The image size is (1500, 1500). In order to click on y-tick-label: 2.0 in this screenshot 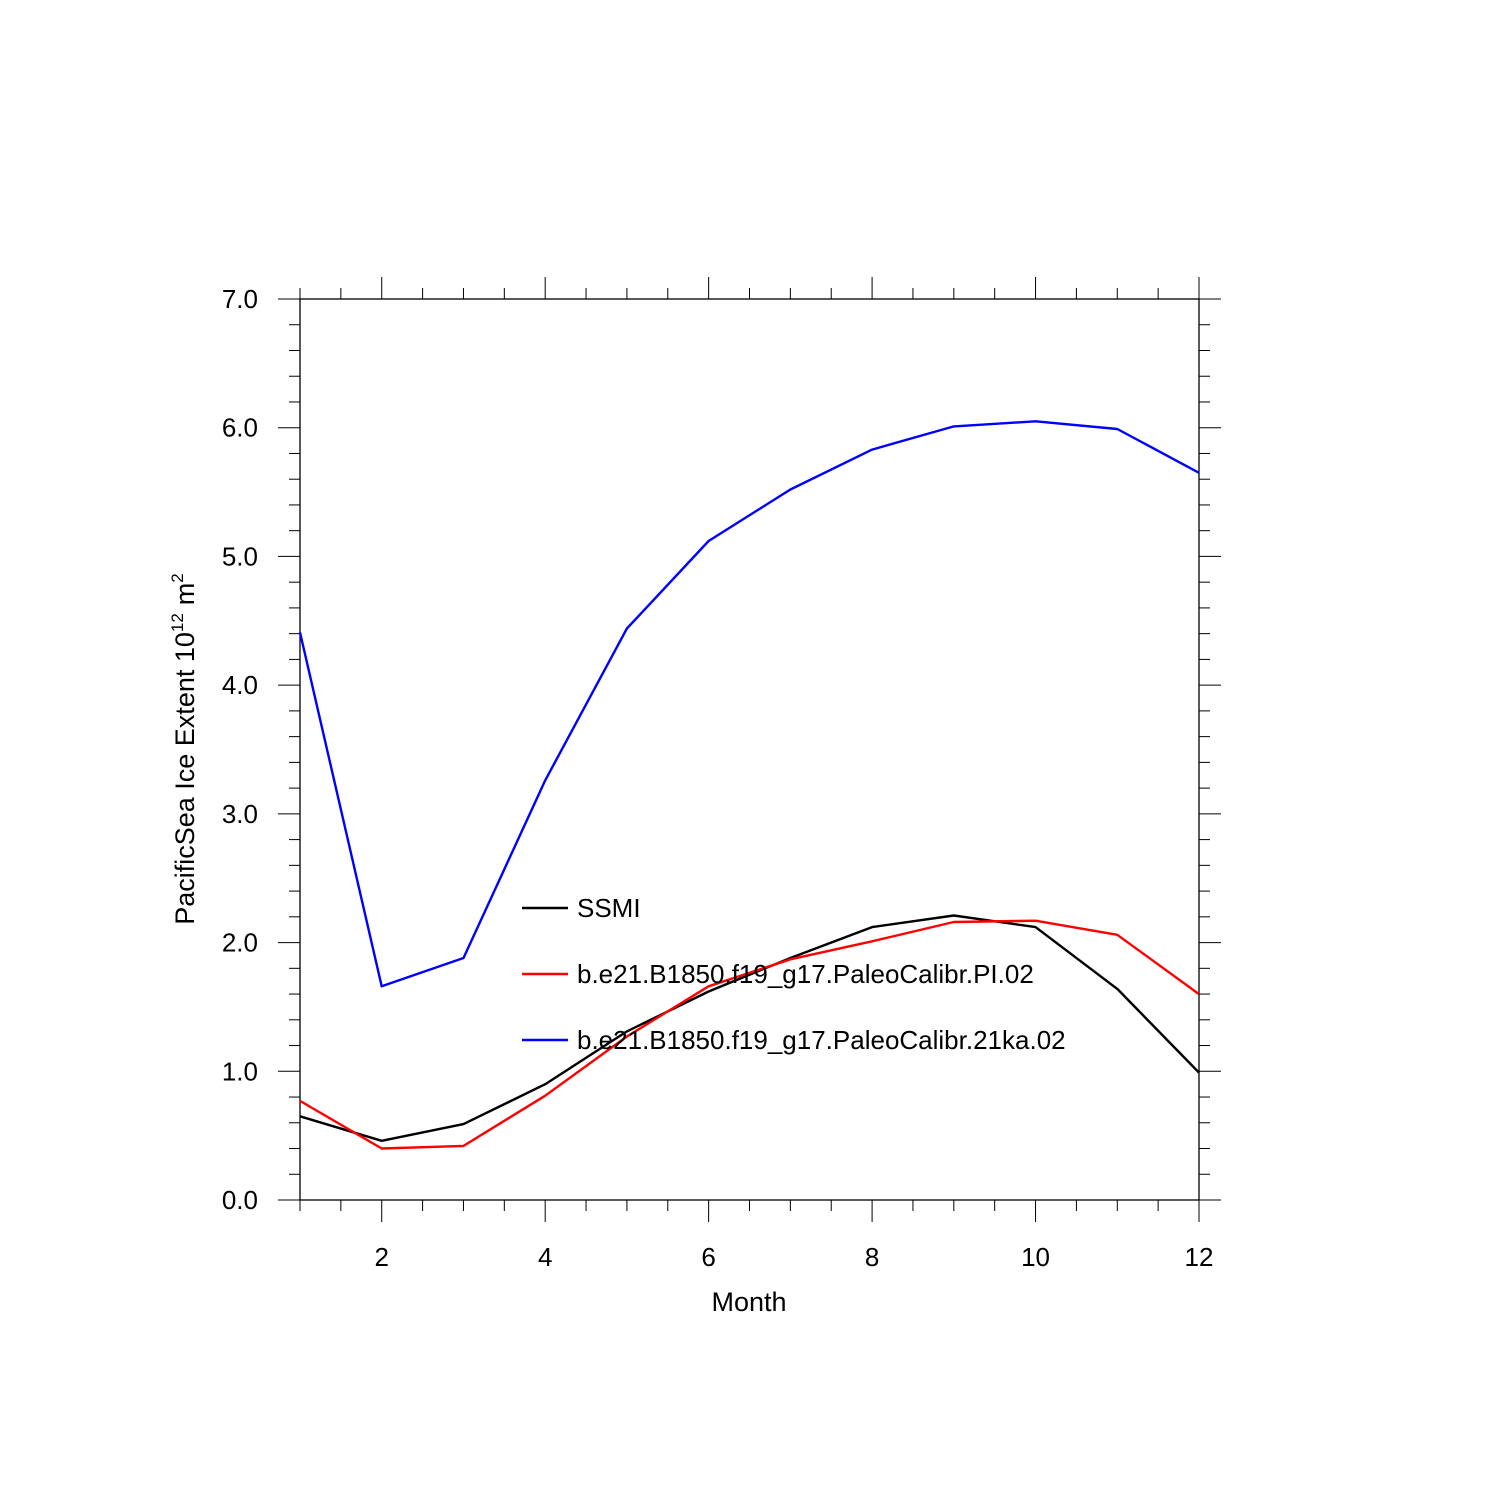, I will do `click(240, 943)`.